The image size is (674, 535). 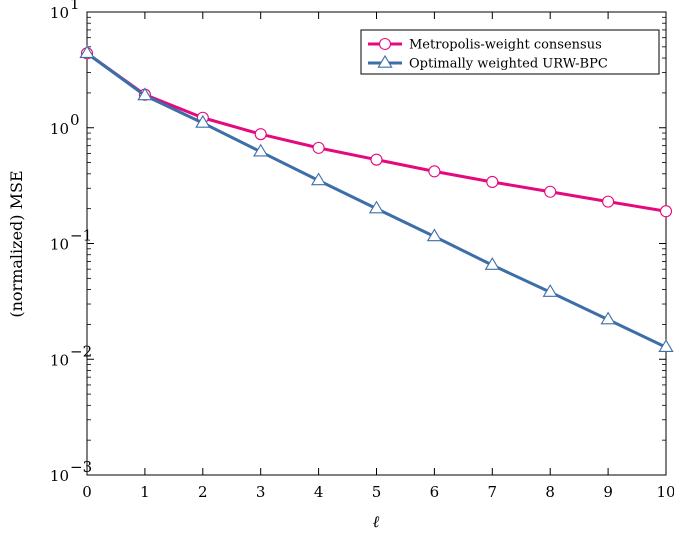 I want to click on y-tick-exponent: −1, so click(x=81, y=236).